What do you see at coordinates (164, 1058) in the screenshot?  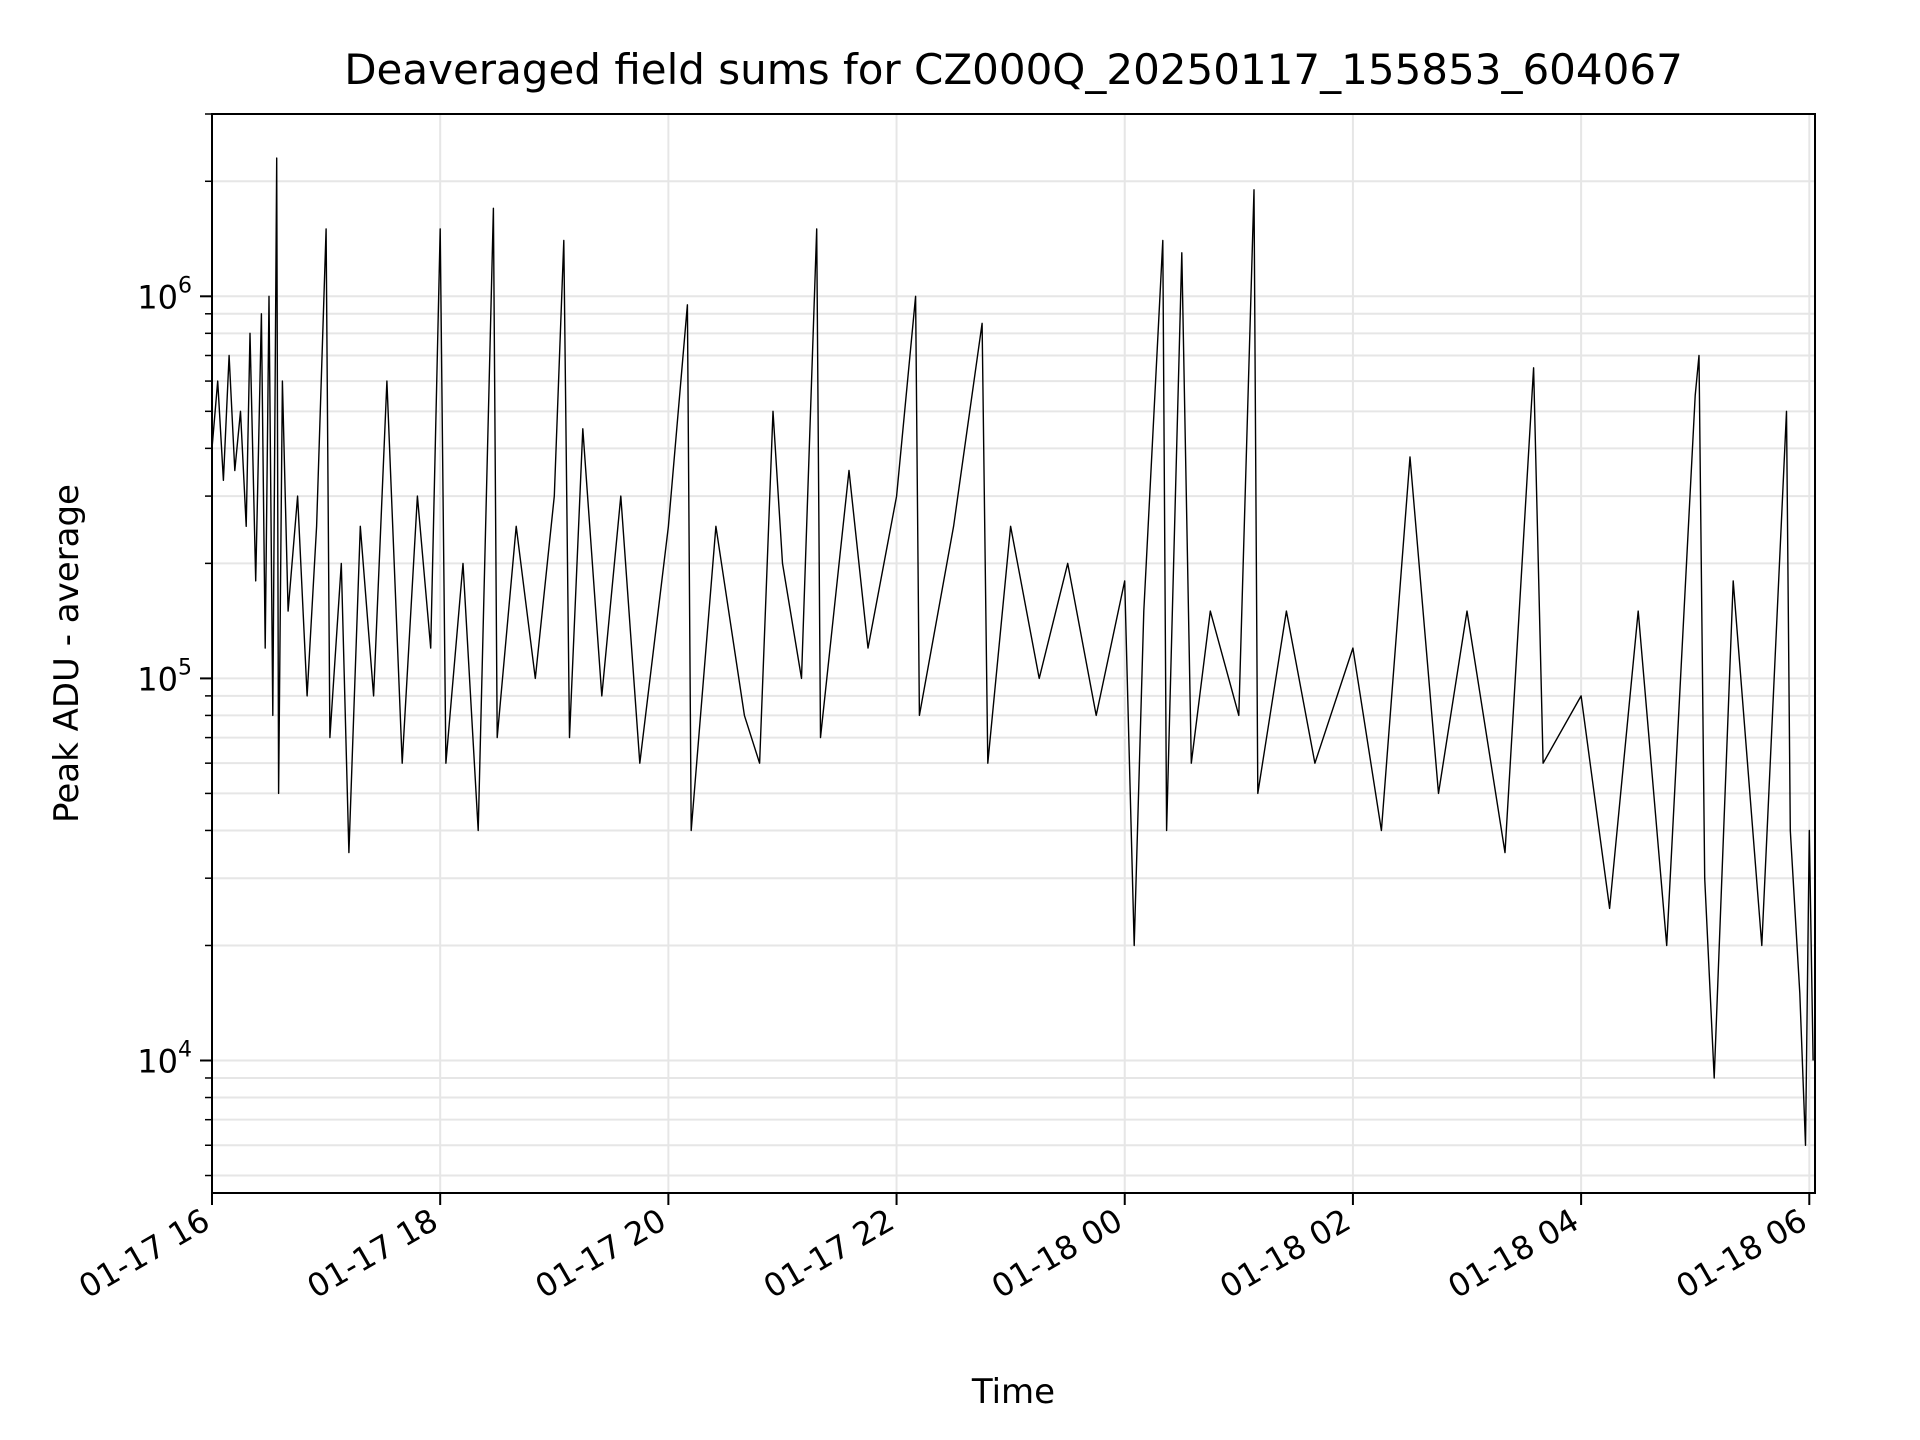 I see `y-tick-label: 10⁴` at bounding box center [164, 1058].